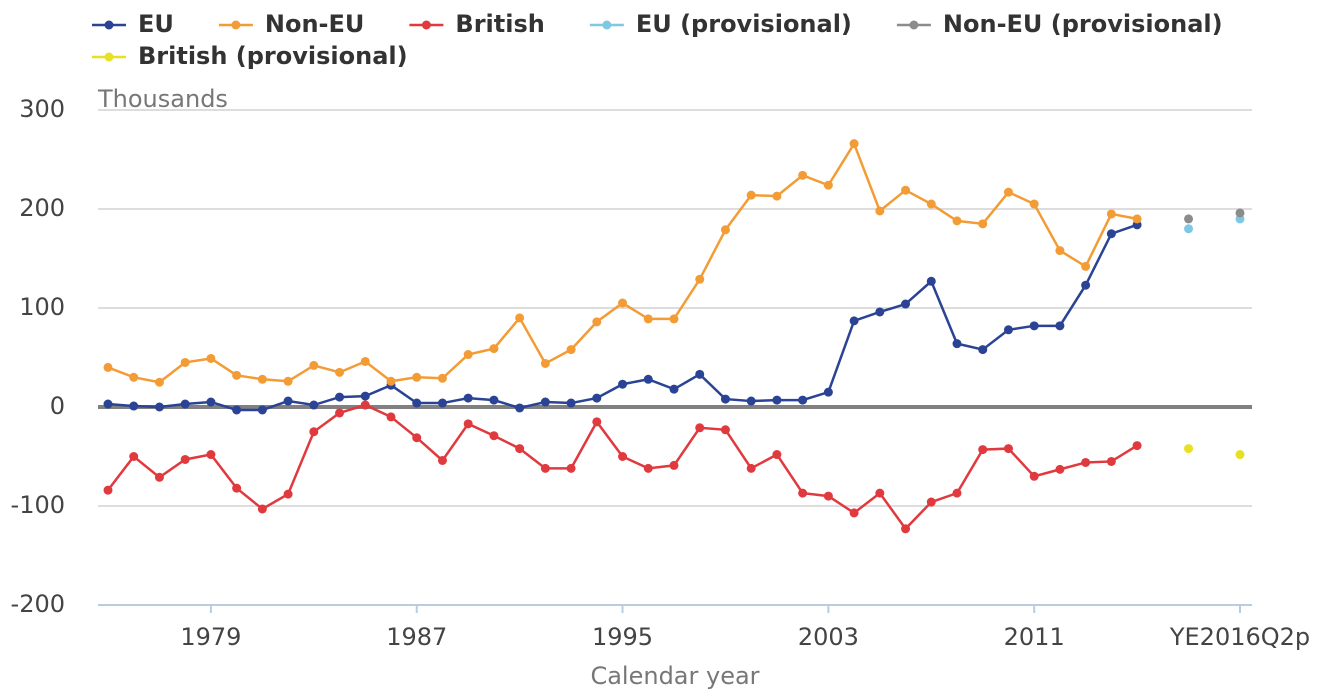  Describe the element at coordinates (720, 24) in the screenshot. I see `legend-item: EU (provisional)` at that location.